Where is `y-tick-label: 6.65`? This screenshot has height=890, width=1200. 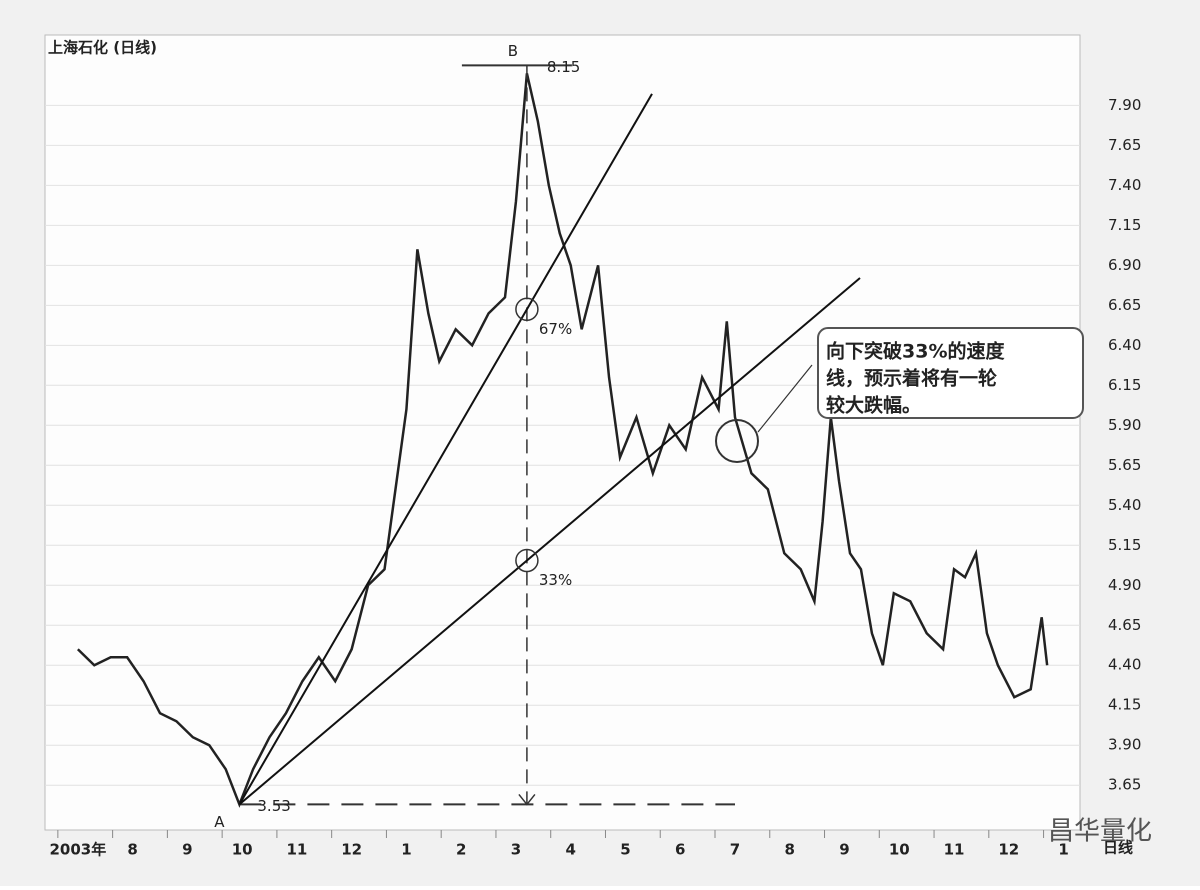 y-tick-label: 6.65 is located at coordinates (1124, 305).